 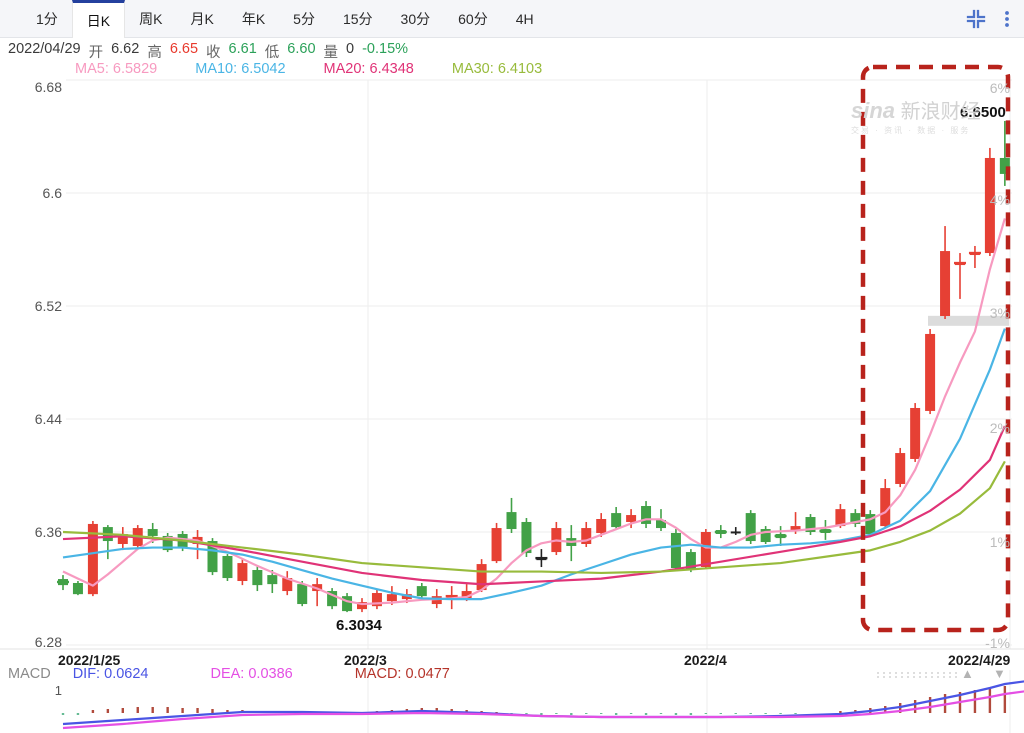 What do you see at coordinates (497, 69) in the screenshot?
I see `ma30-legend: MA30: 6.4103` at bounding box center [497, 69].